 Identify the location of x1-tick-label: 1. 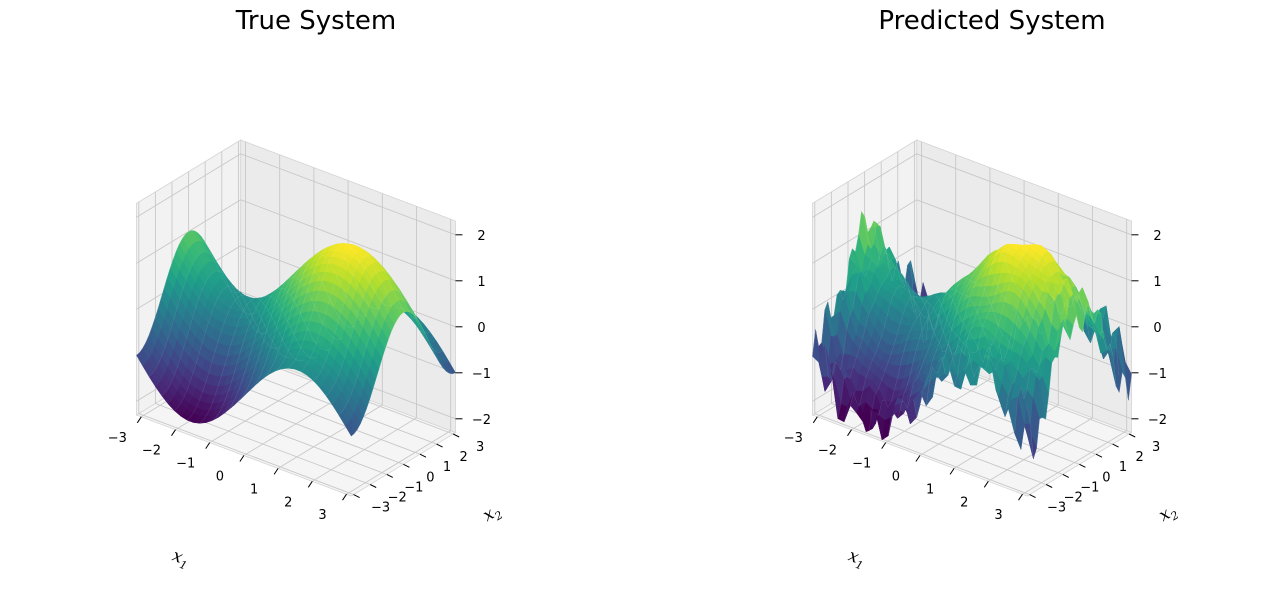
(930, 489).